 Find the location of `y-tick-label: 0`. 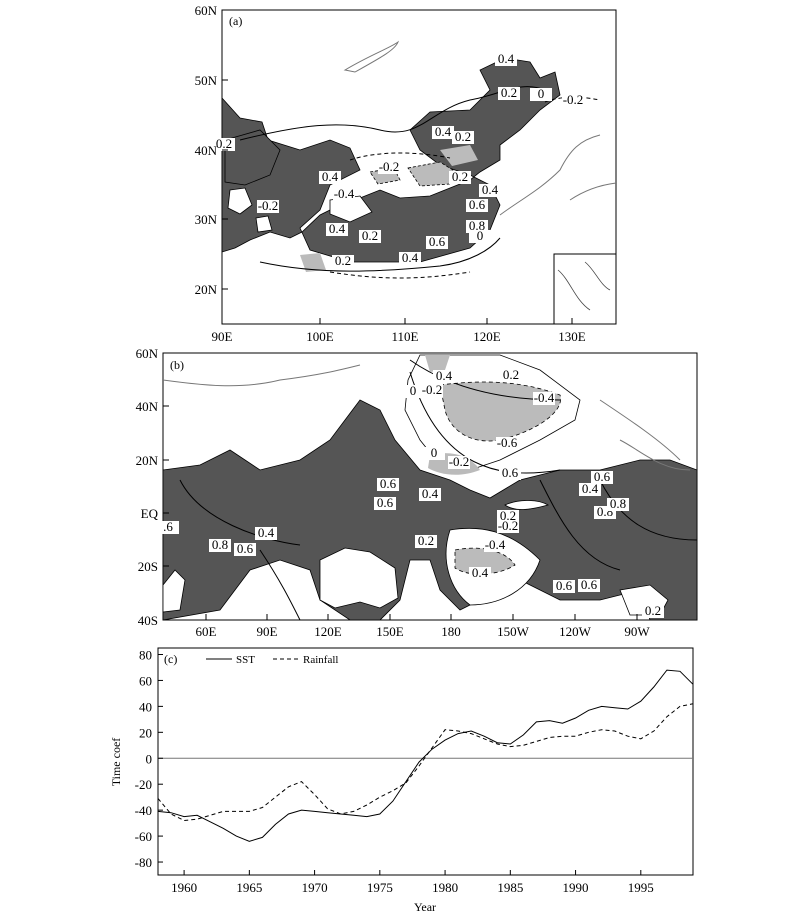

y-tick-label: 0 is located at coordinates (149, 758).